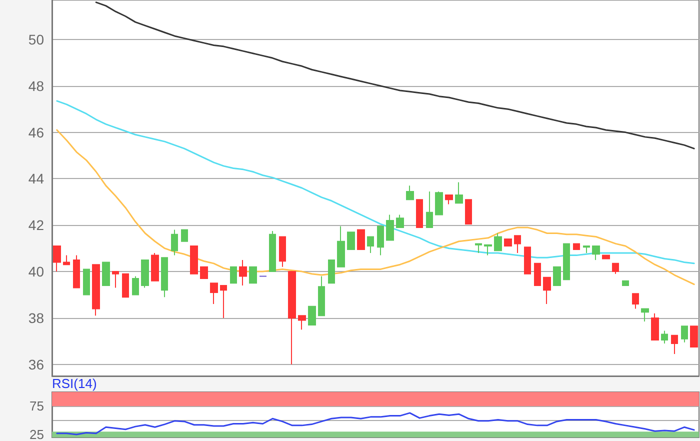  Describe the element at coordinates (36, 364) in the screenshot. I see `y-tick-label: 36` at that location.